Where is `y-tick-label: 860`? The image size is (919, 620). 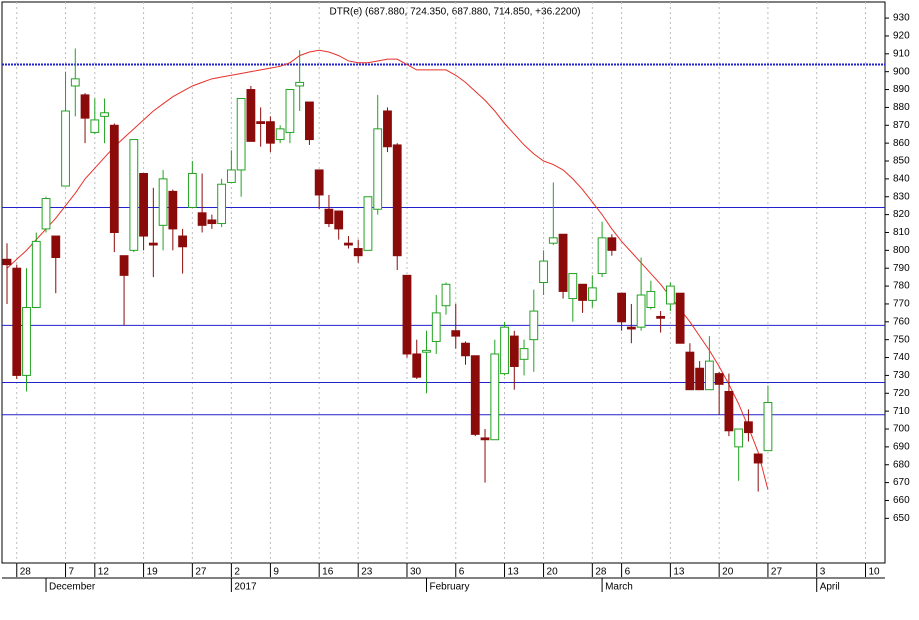
y-tick-label: 860 is located at coordinates (901, 143).